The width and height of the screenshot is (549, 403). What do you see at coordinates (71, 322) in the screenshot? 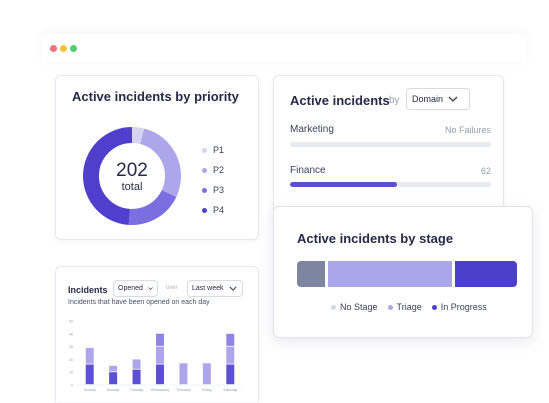
I see `y-tick-label: 50` at bounding box center [71, 322].